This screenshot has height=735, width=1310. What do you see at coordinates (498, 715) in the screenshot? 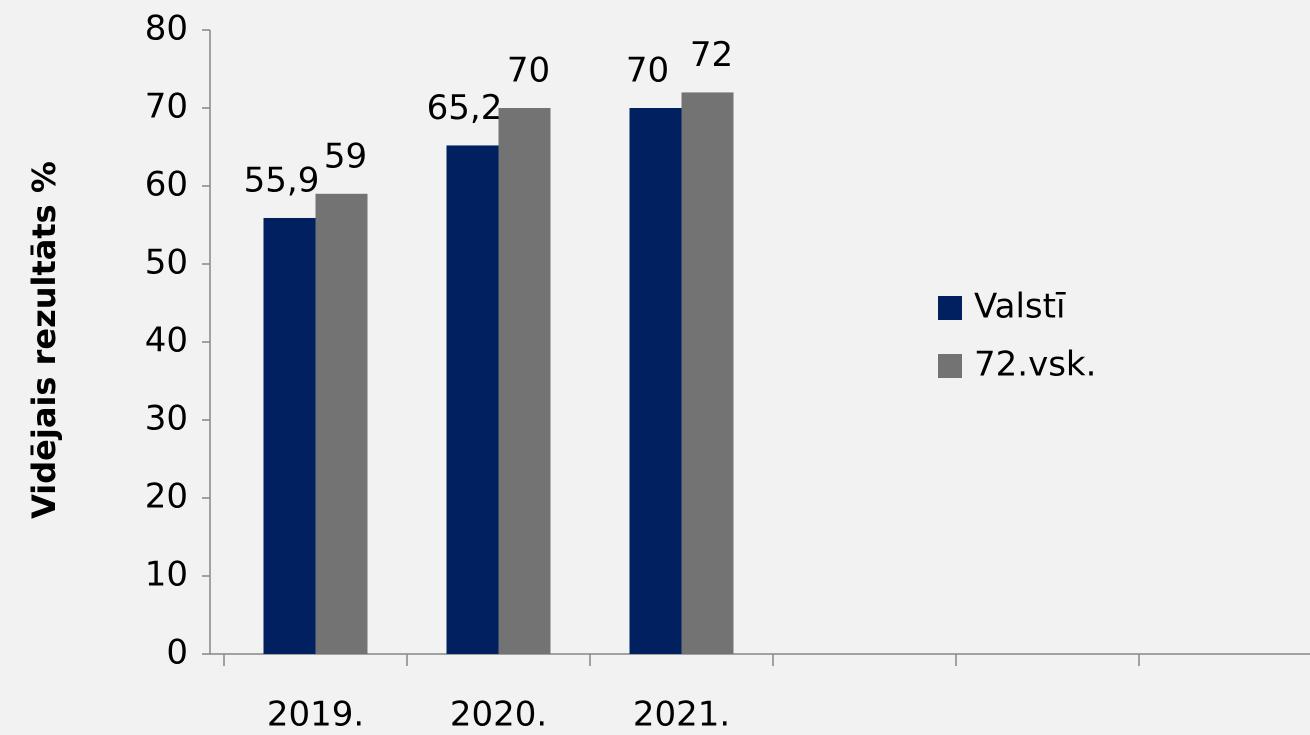
I see `x-tick-label: 2020.` at bounding box center [498, 715].